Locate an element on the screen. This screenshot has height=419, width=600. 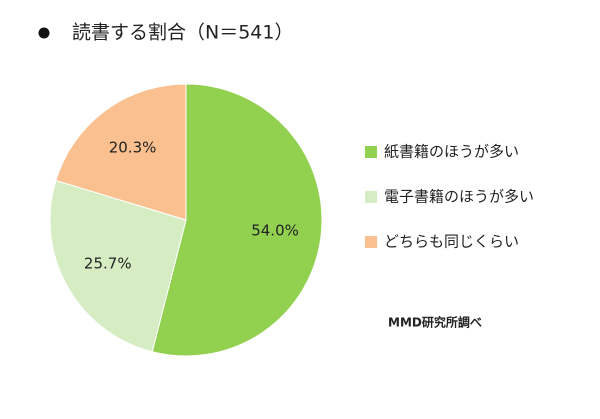
chart-title: 読書する割合（N＝541） is located at coordinates (182, 33).